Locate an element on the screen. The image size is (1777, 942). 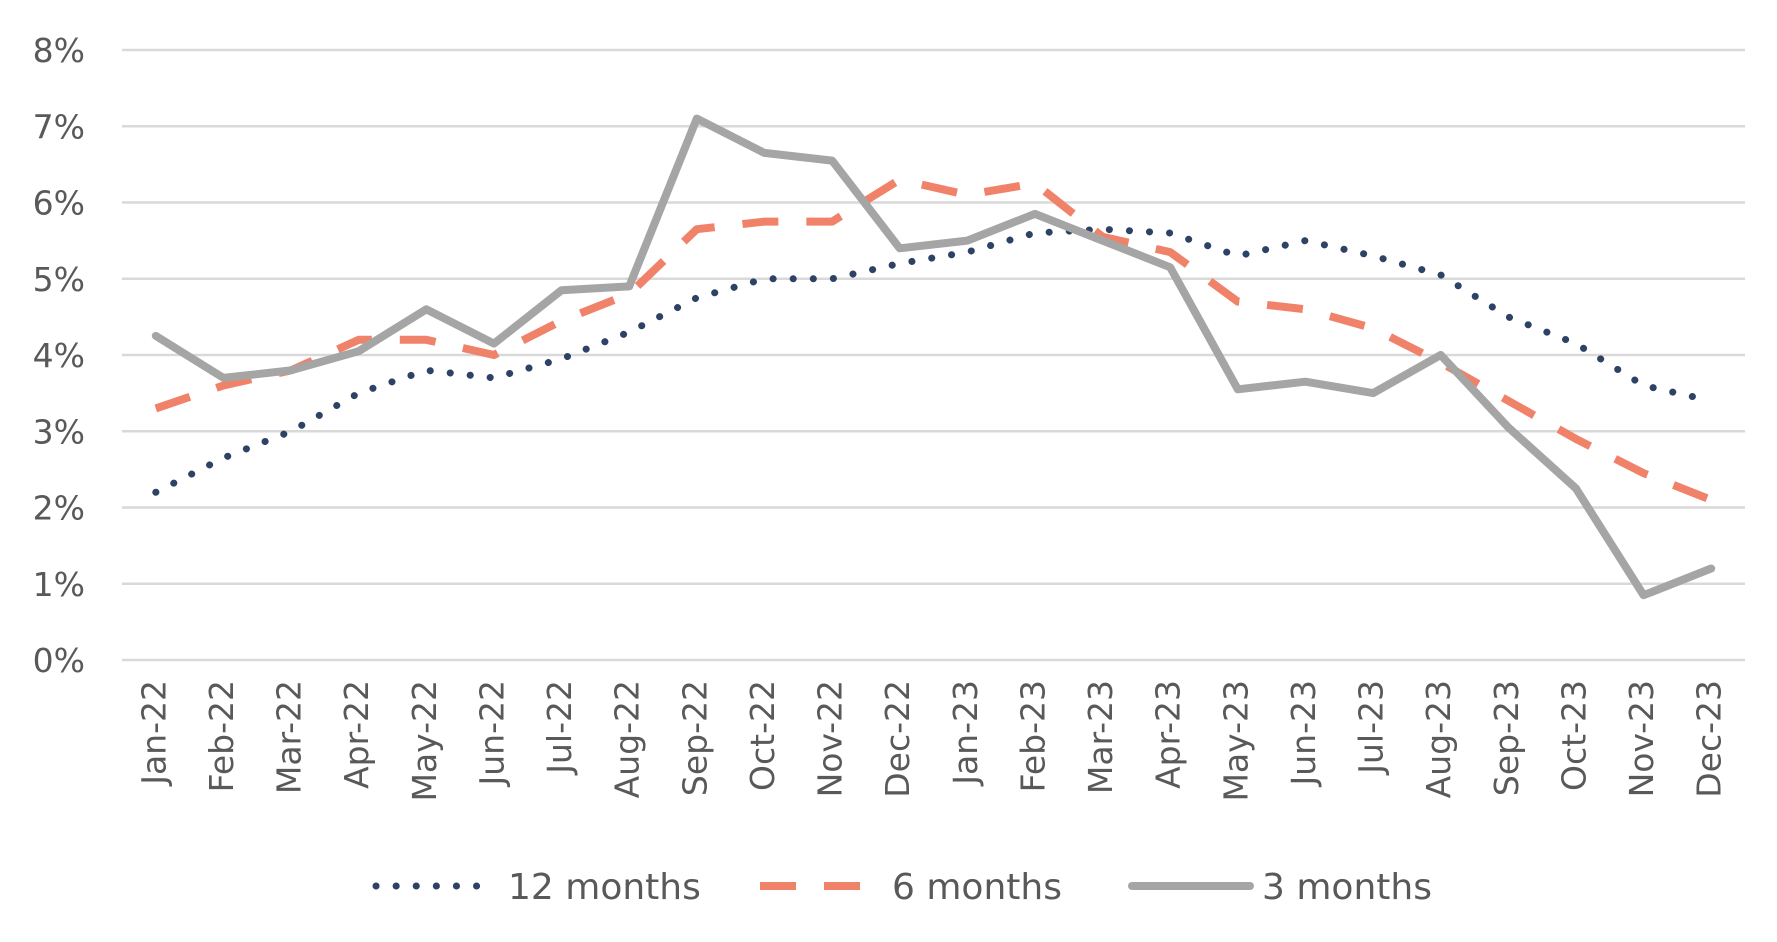
x-tick-label: Dec-23 is located at coordinates (1709, 739).